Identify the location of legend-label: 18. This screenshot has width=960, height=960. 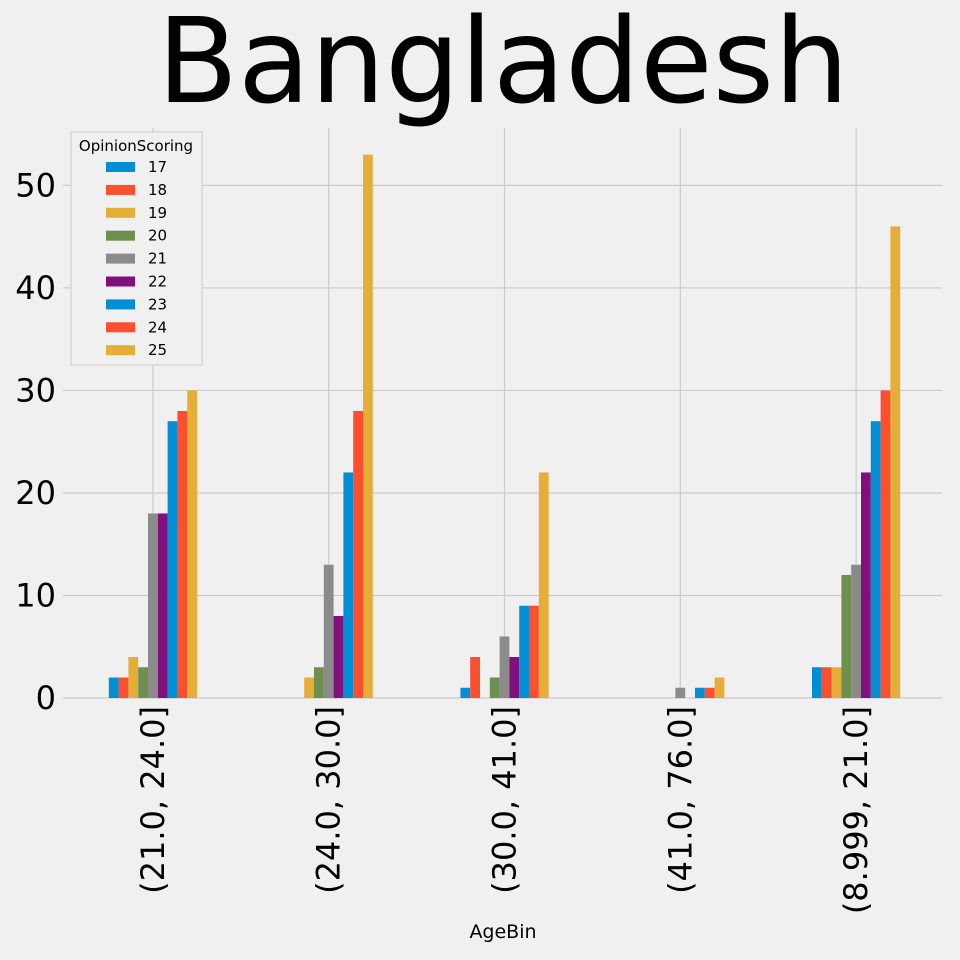
(157, 190).